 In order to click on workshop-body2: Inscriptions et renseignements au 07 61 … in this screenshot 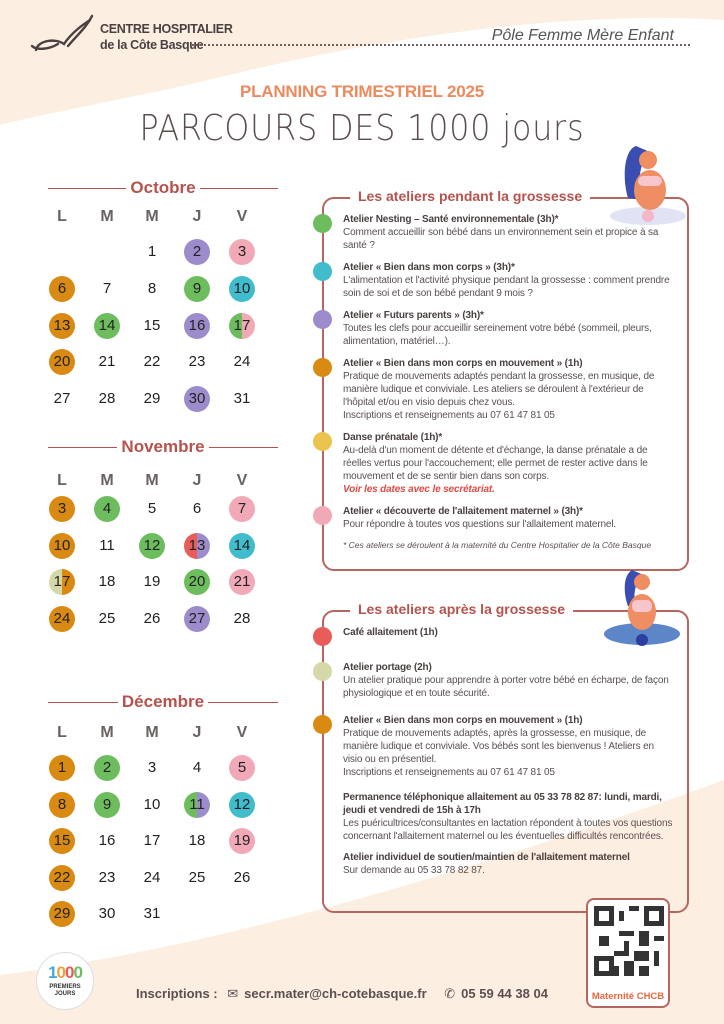, I will do `click(449, 772)`.